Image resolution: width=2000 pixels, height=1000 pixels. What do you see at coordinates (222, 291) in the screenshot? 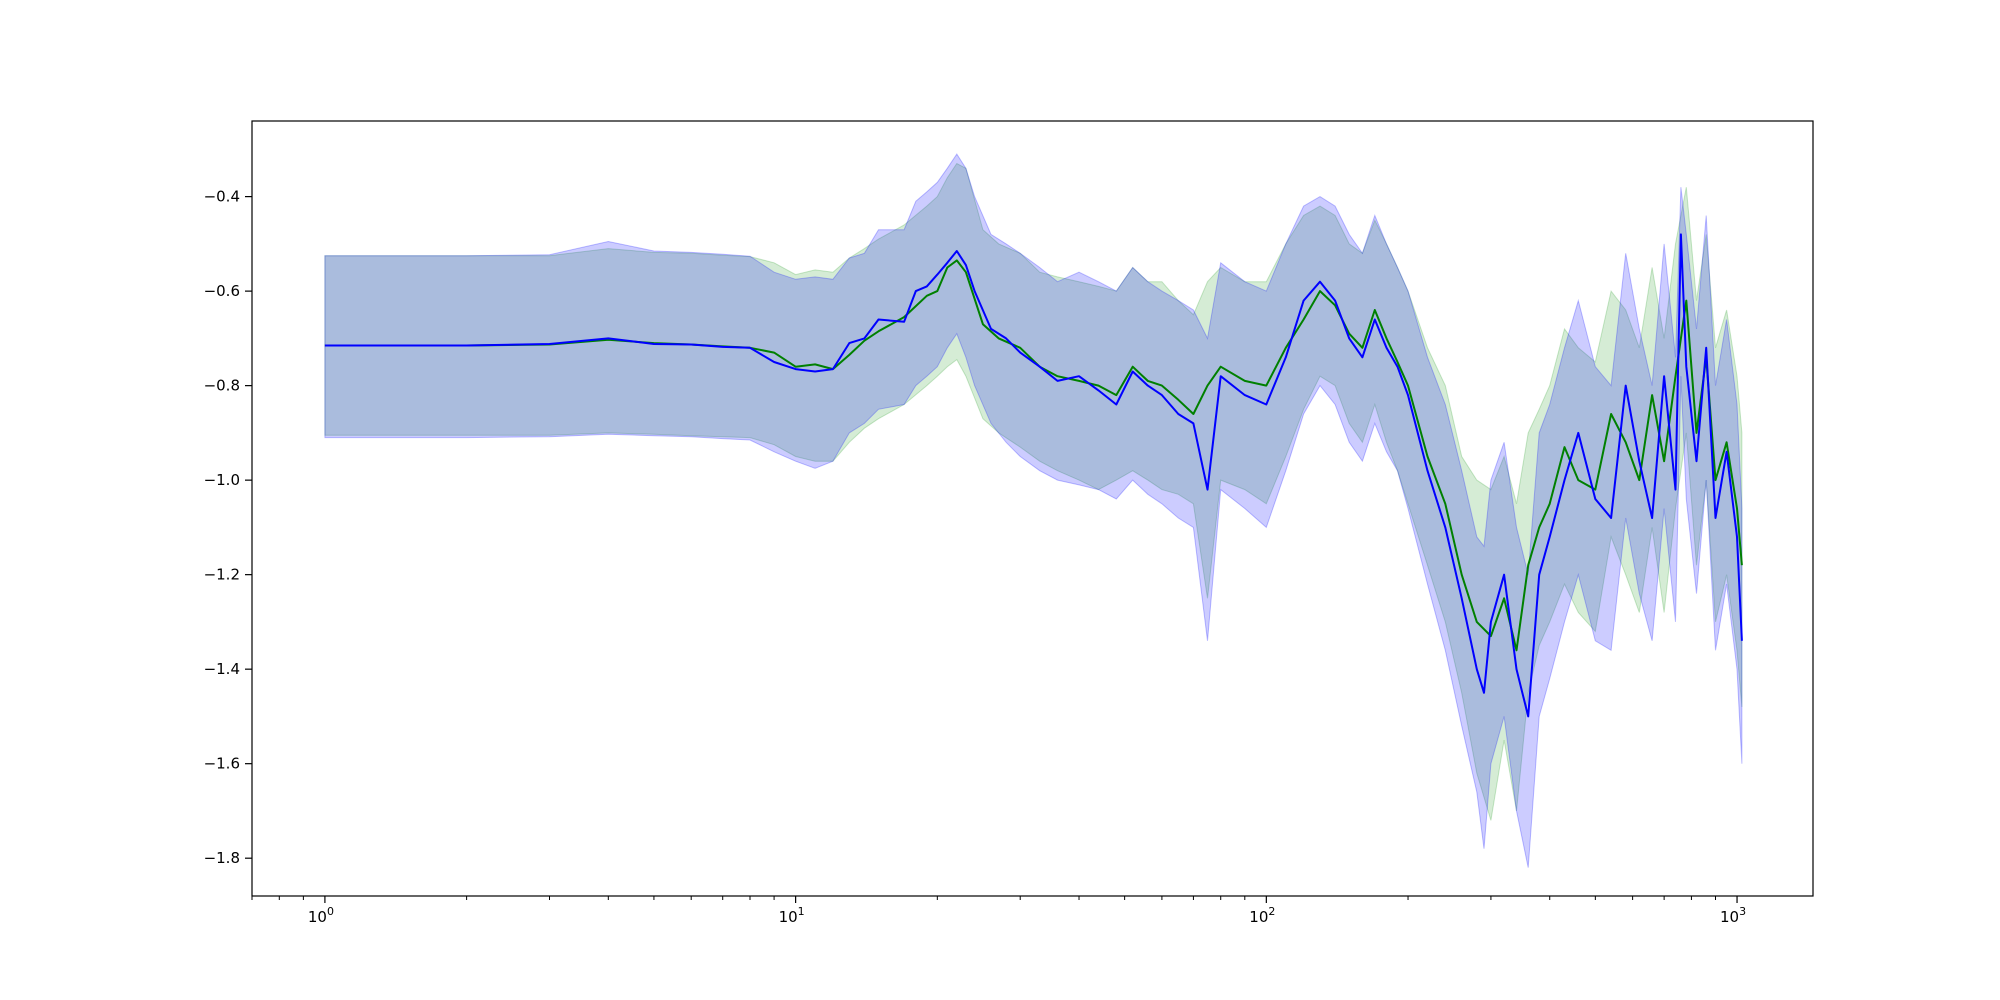
I see `y-tick-label: −0.6` at bounding box center [222, 291].